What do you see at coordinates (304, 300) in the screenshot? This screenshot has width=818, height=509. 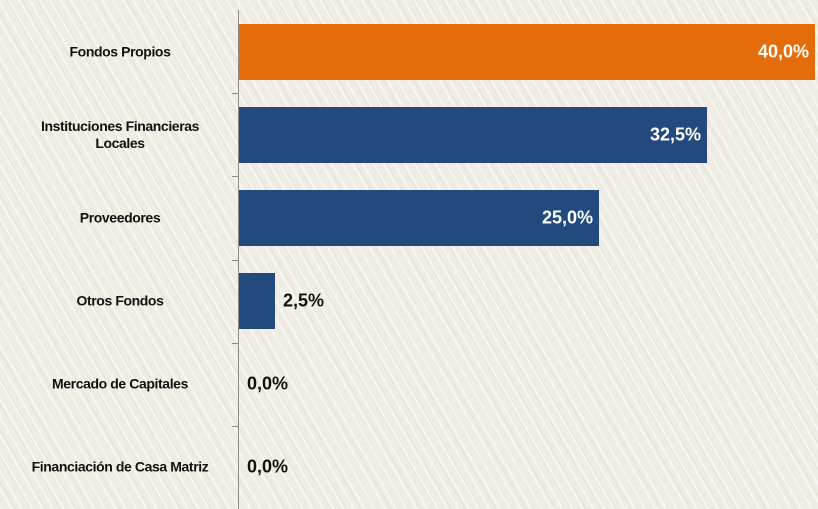 I see `value-label: 2,5%` at bounding box center [304, 300].